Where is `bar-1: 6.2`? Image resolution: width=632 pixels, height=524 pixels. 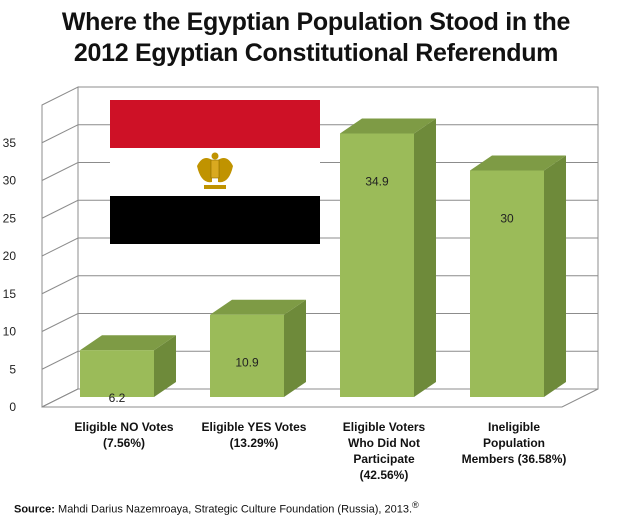
bar-1: 6.2 is located at coordinates (128, 370).